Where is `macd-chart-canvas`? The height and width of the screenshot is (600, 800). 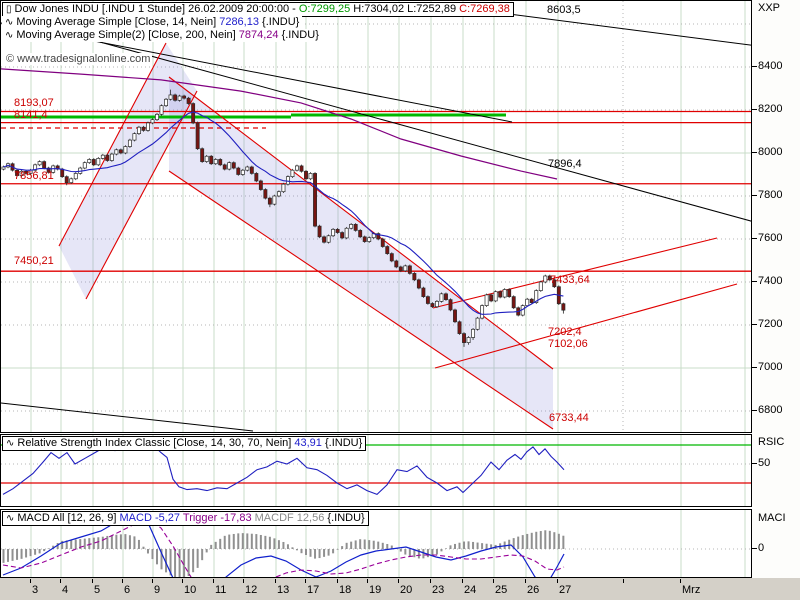
macd-chart-canvas is located at coordinates (376, 543).